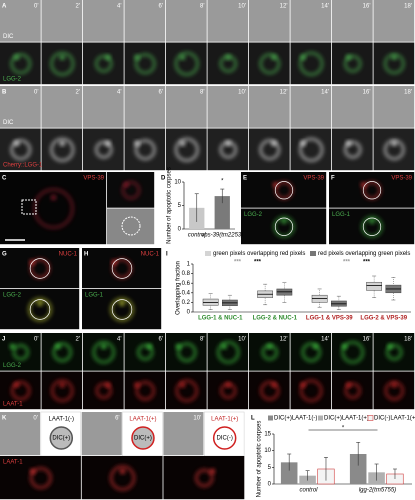  Describe the element at coordinates (180, 206) in the screenshot. I see `label: 5` at that location.